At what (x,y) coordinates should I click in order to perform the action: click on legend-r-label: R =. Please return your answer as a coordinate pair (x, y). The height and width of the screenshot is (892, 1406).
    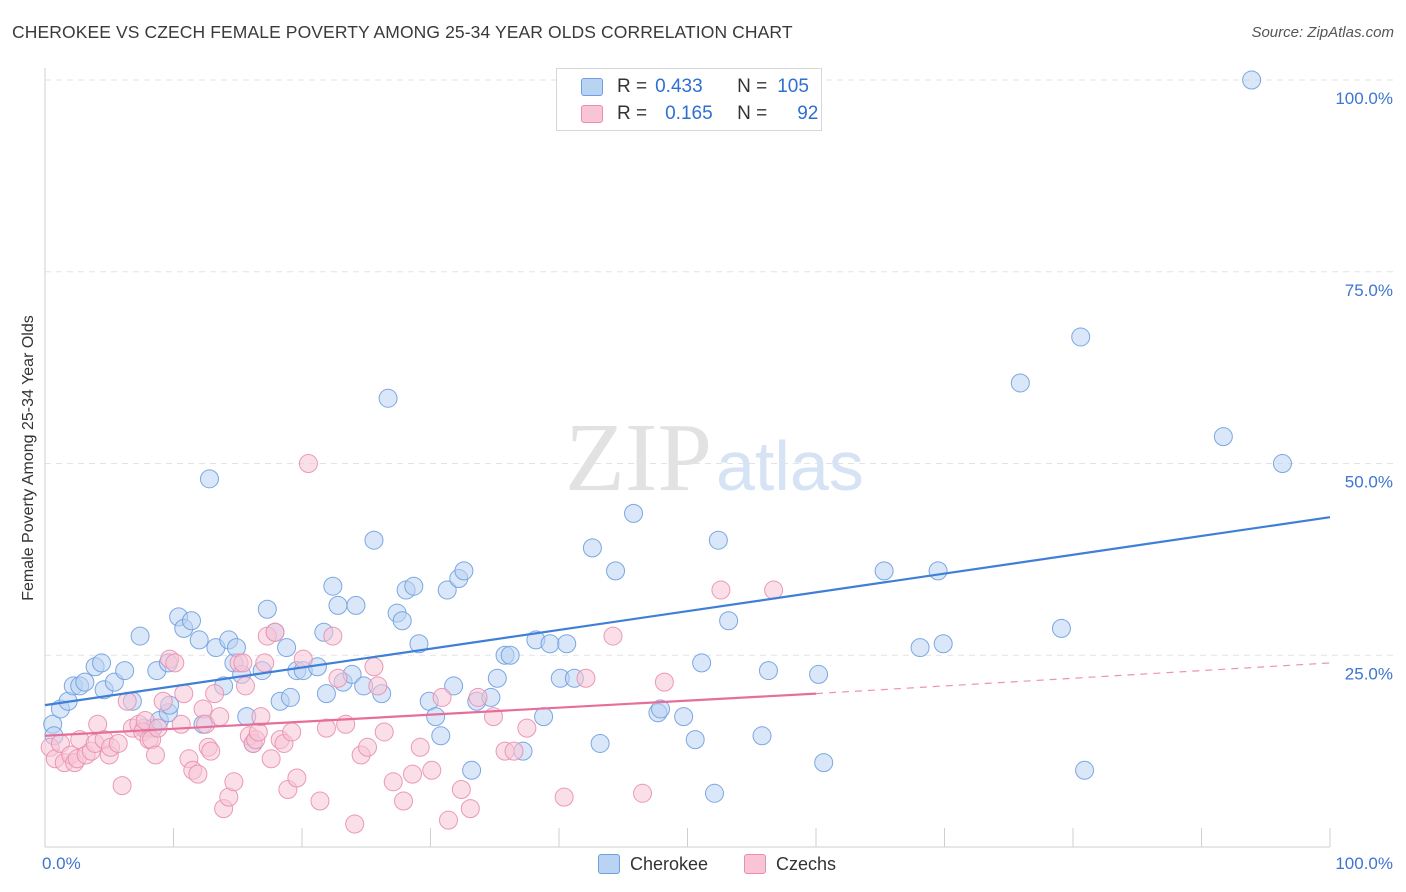
    Looking at the image, I should click on (632, 113).